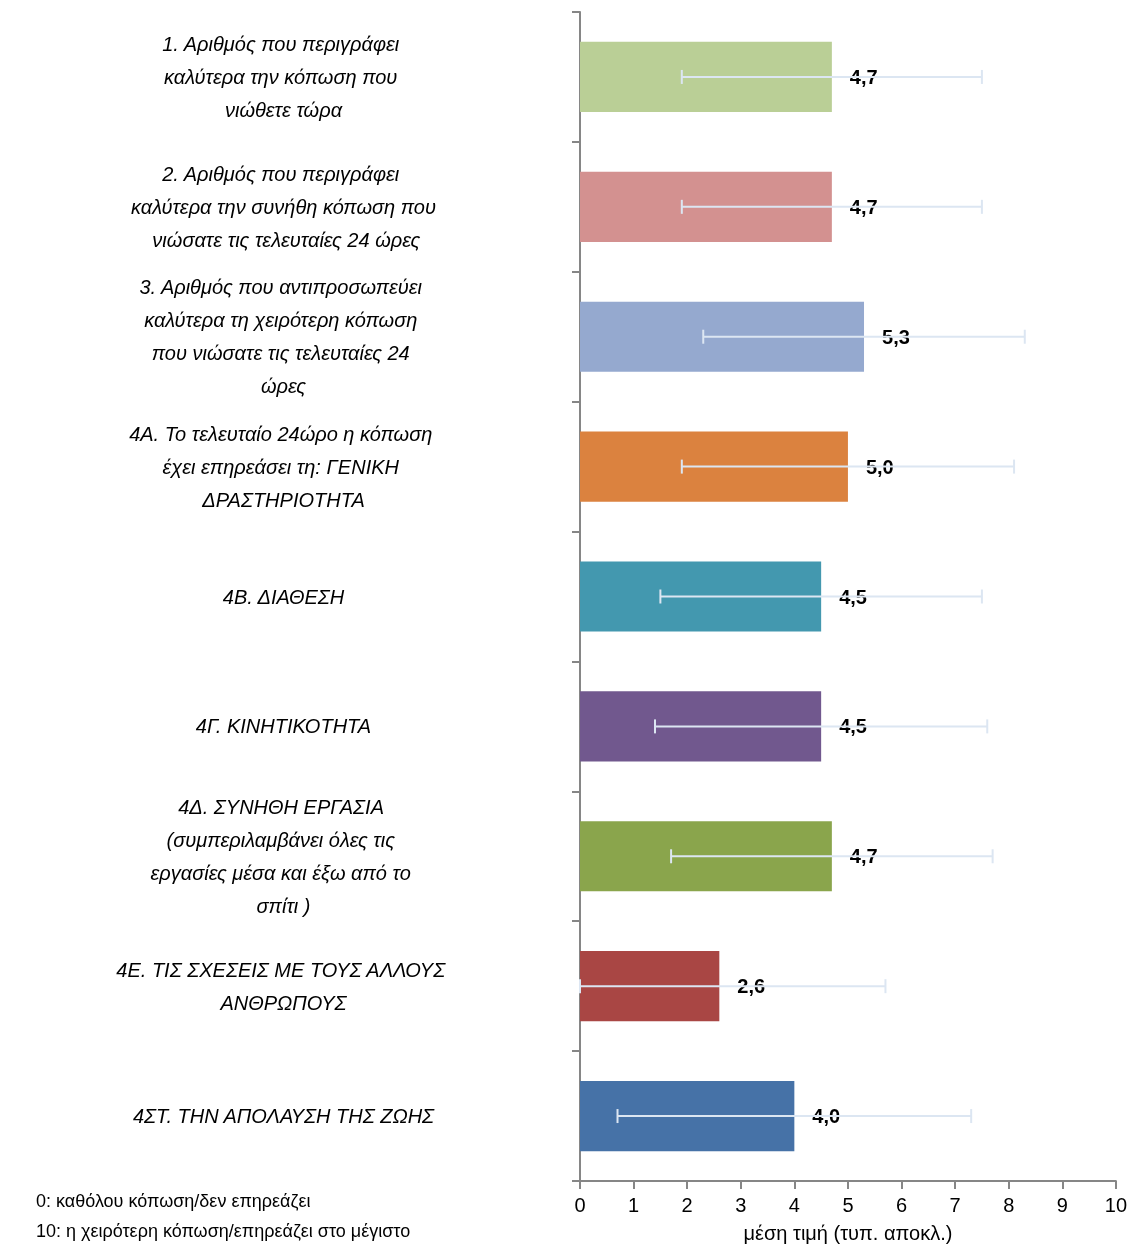 This screenshot has width=1138, height=1259. What do you see at coordinates (955, 1205) in the screenshot?
I see `x-tick-label: 7` at bounding box center [955, 1205].